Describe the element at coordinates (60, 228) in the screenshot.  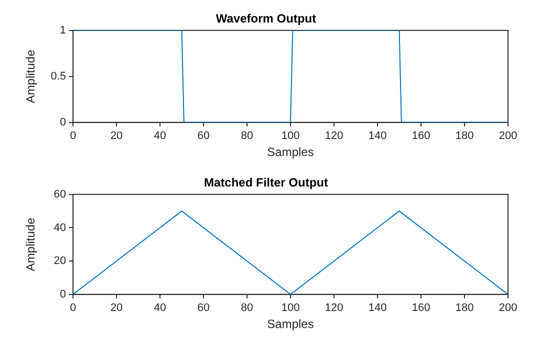
I see `y-tick-label: 40` at that location.